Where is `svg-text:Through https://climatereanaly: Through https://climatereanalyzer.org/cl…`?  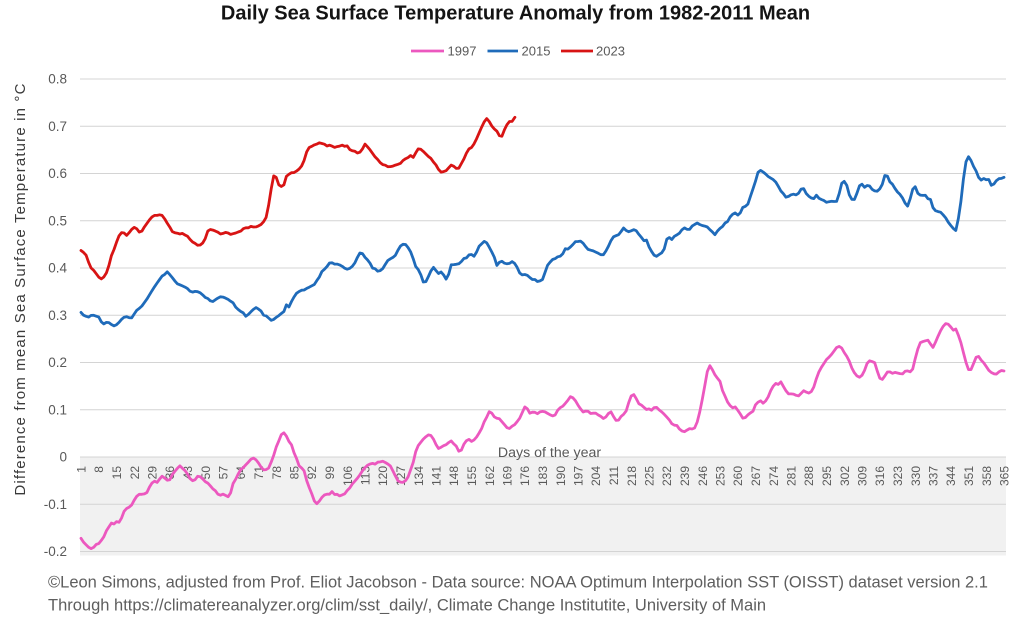 svg-text:Through https://climatereanaly: Through https://climatereanalyzer.org/cl… is located at coordinates (407, 606).